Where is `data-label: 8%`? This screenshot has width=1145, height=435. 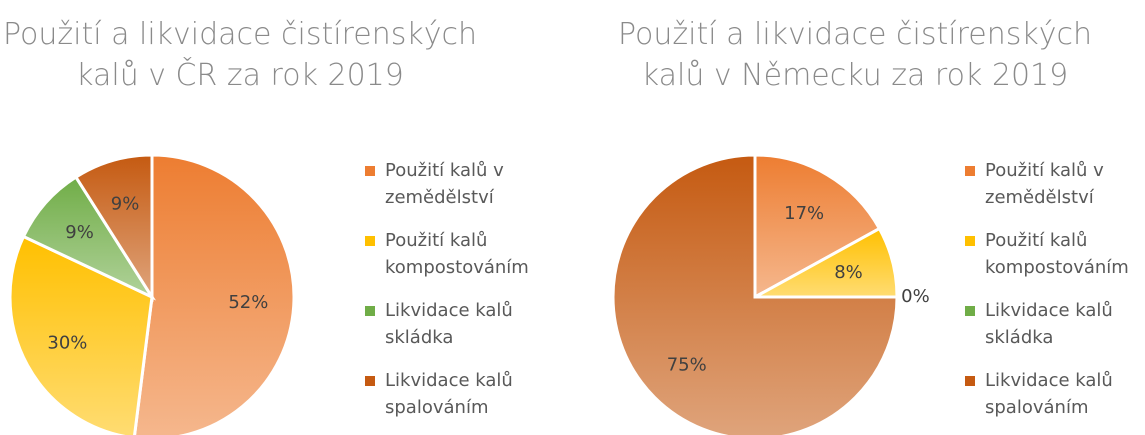 data-label: 8% is located at coordinates (848, 272).